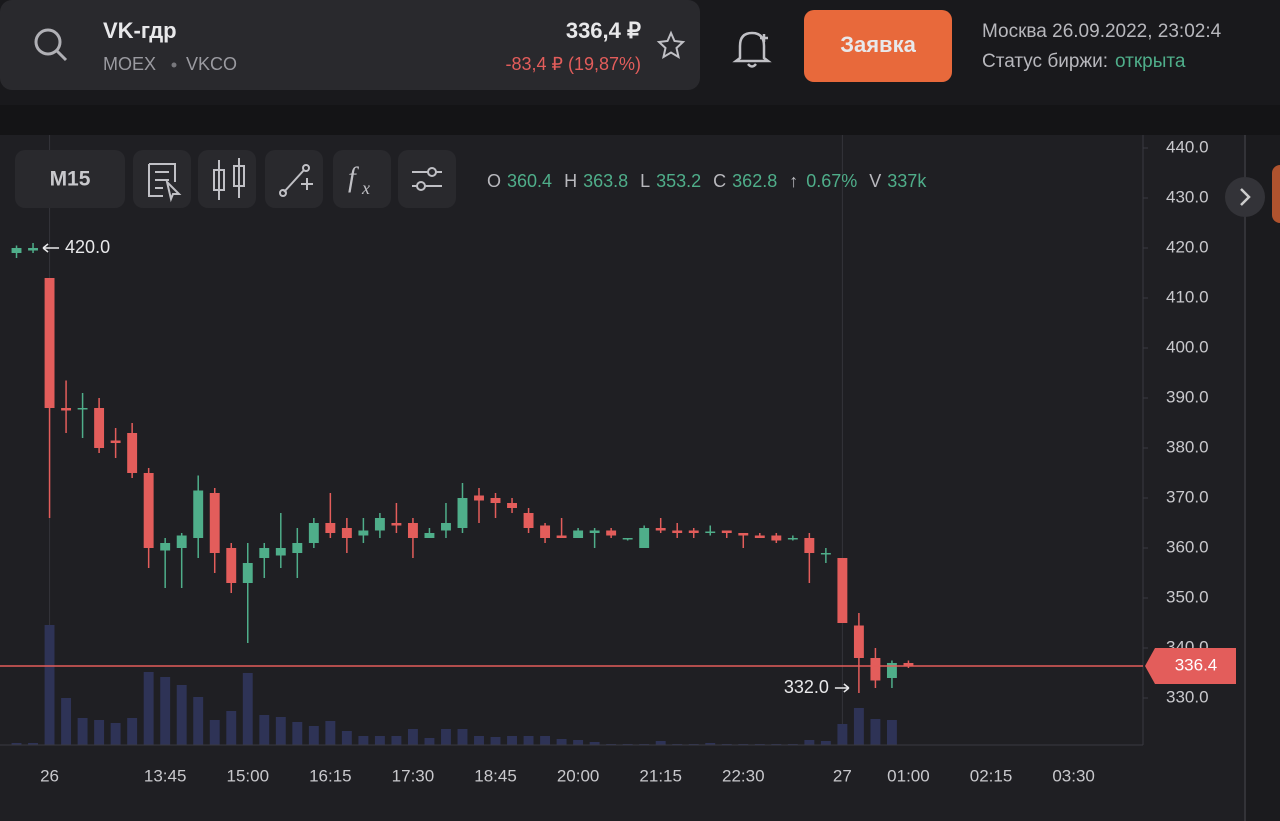  What do you see at coordinates (174, 65) in the screenshot?
I see `dot` at bounding box center [174, 65].